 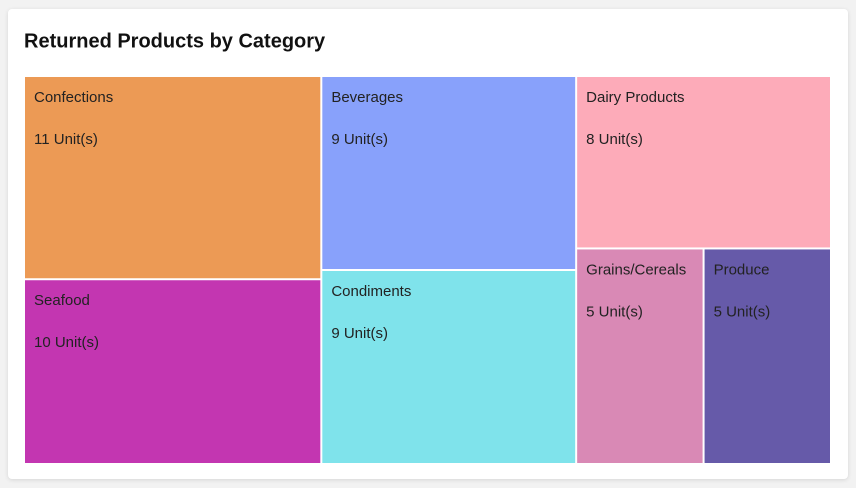 I want to click on cell-value-label: 11 Unit(s), so click(x=66, y=139).